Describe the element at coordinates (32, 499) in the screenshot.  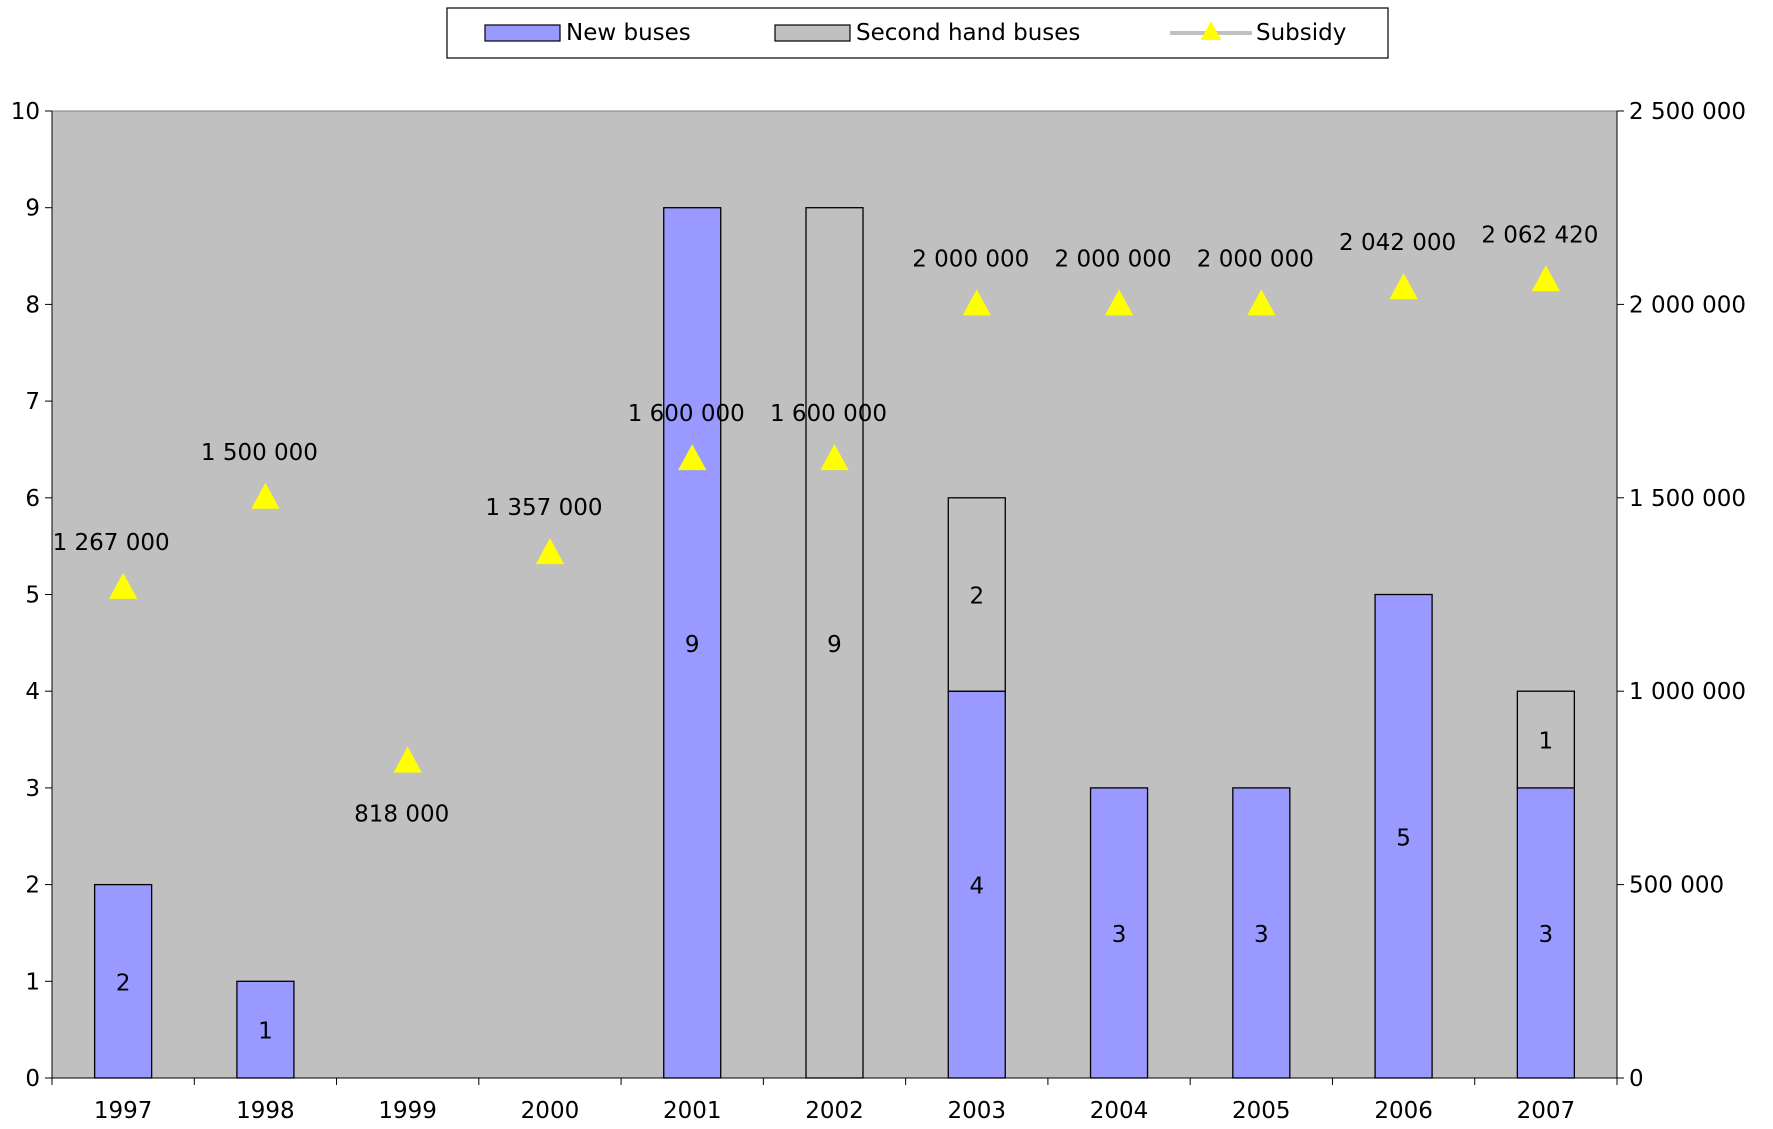
I see `left-axis-tick-label: 6` at that location.